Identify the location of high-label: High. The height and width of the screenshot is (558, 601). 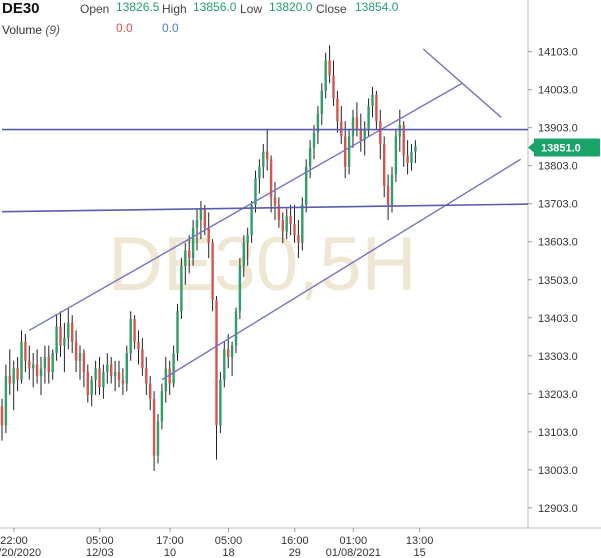
(174, 9).